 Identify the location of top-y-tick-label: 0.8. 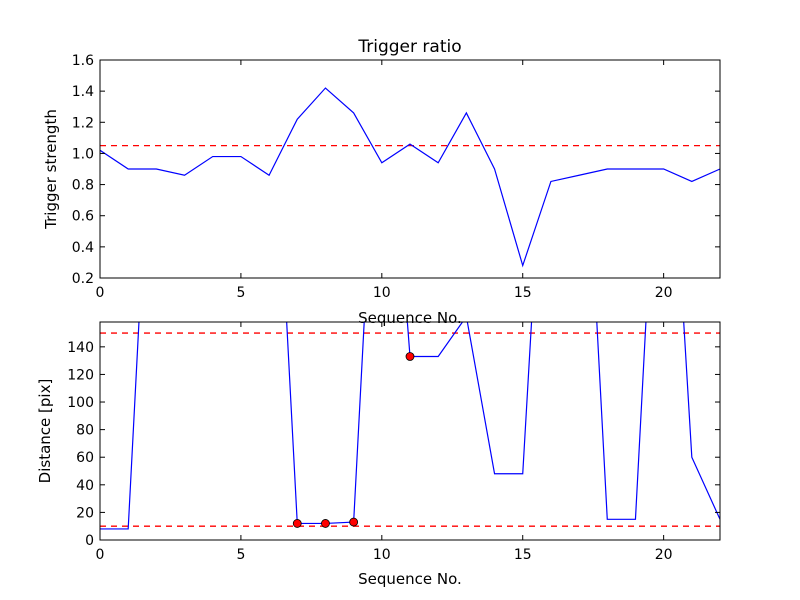
(83, 186).